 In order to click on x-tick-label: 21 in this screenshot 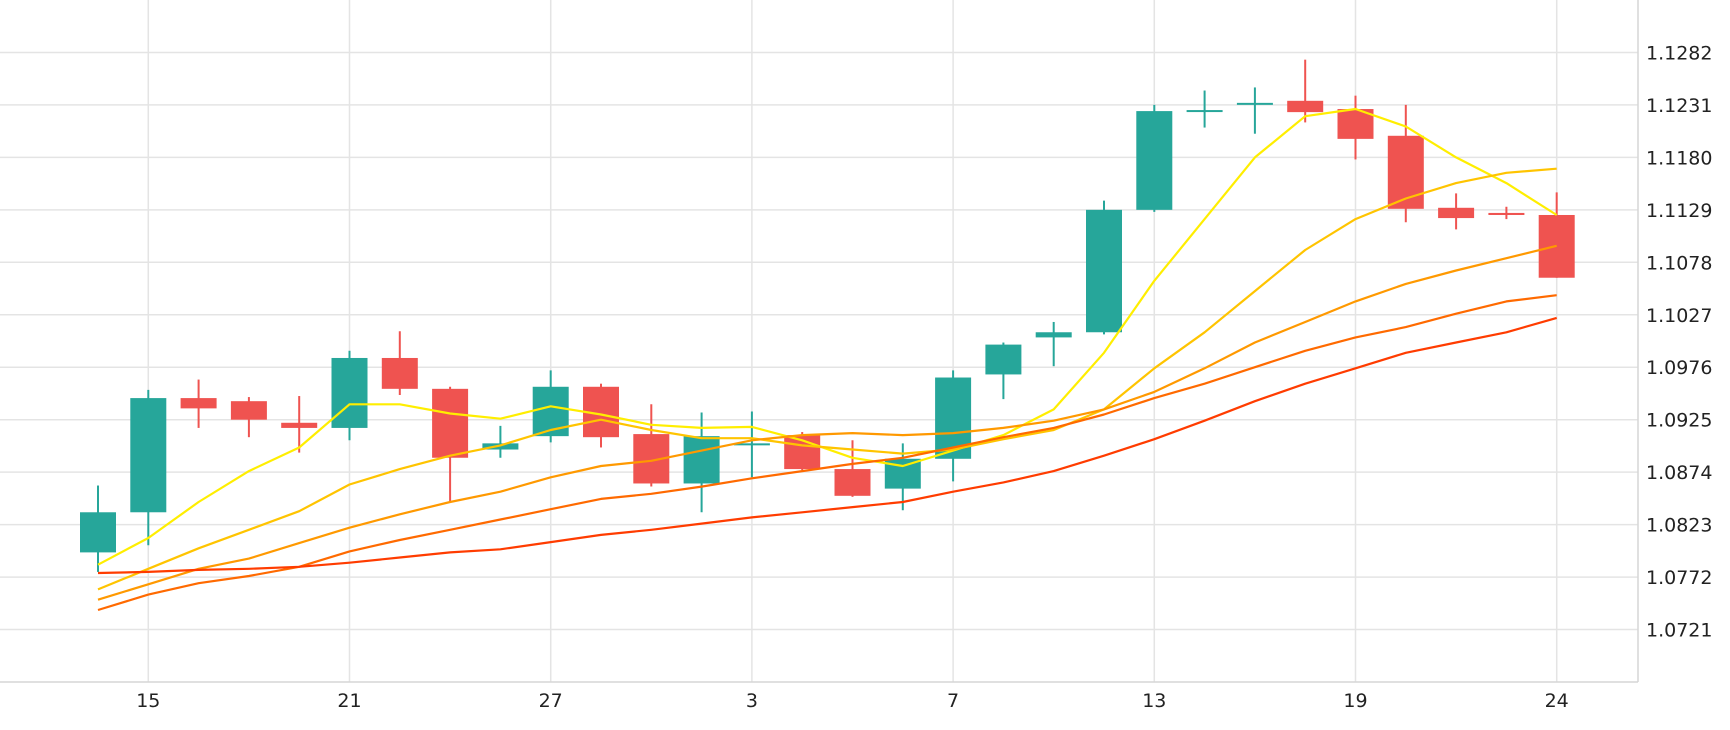, I will do `click(349, 701)`.